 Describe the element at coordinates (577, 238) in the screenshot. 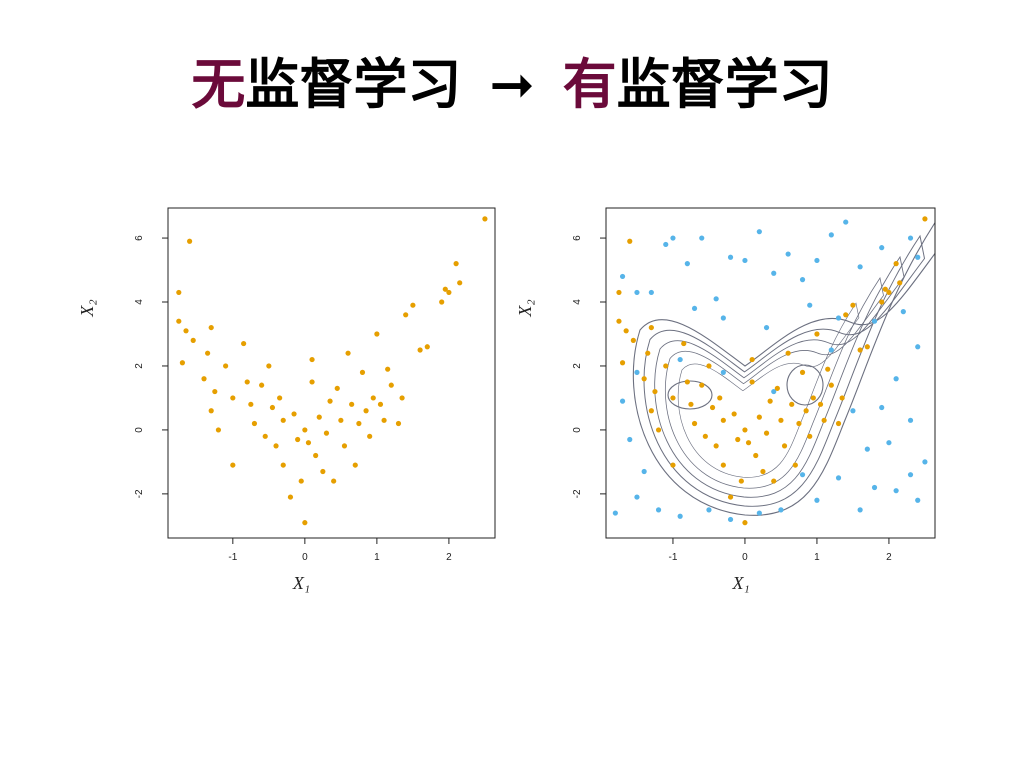

I see `y-tick-label: 6` at that location.